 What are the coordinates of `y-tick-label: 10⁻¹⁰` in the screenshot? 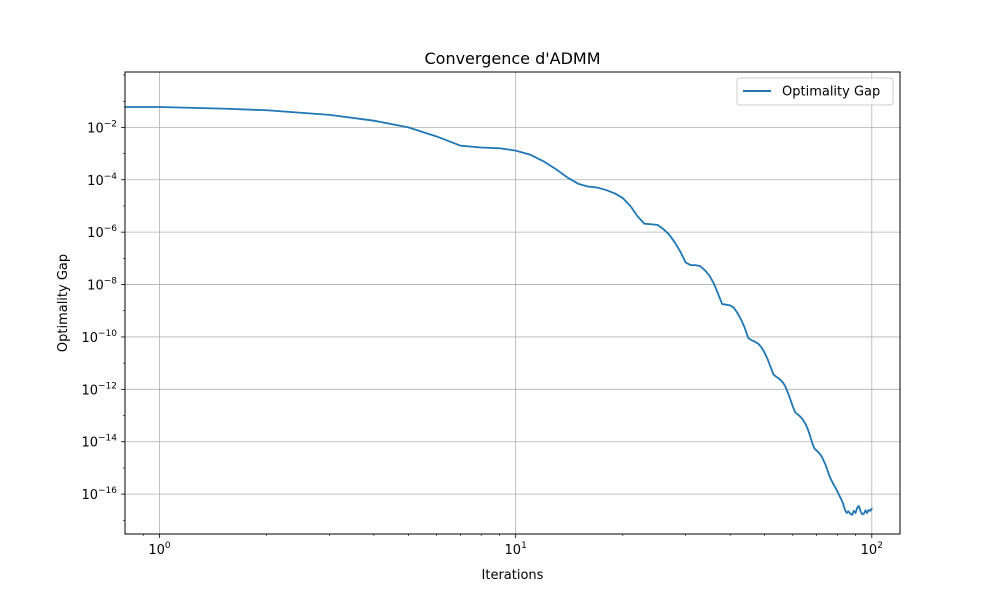 It's located at (99, 337).